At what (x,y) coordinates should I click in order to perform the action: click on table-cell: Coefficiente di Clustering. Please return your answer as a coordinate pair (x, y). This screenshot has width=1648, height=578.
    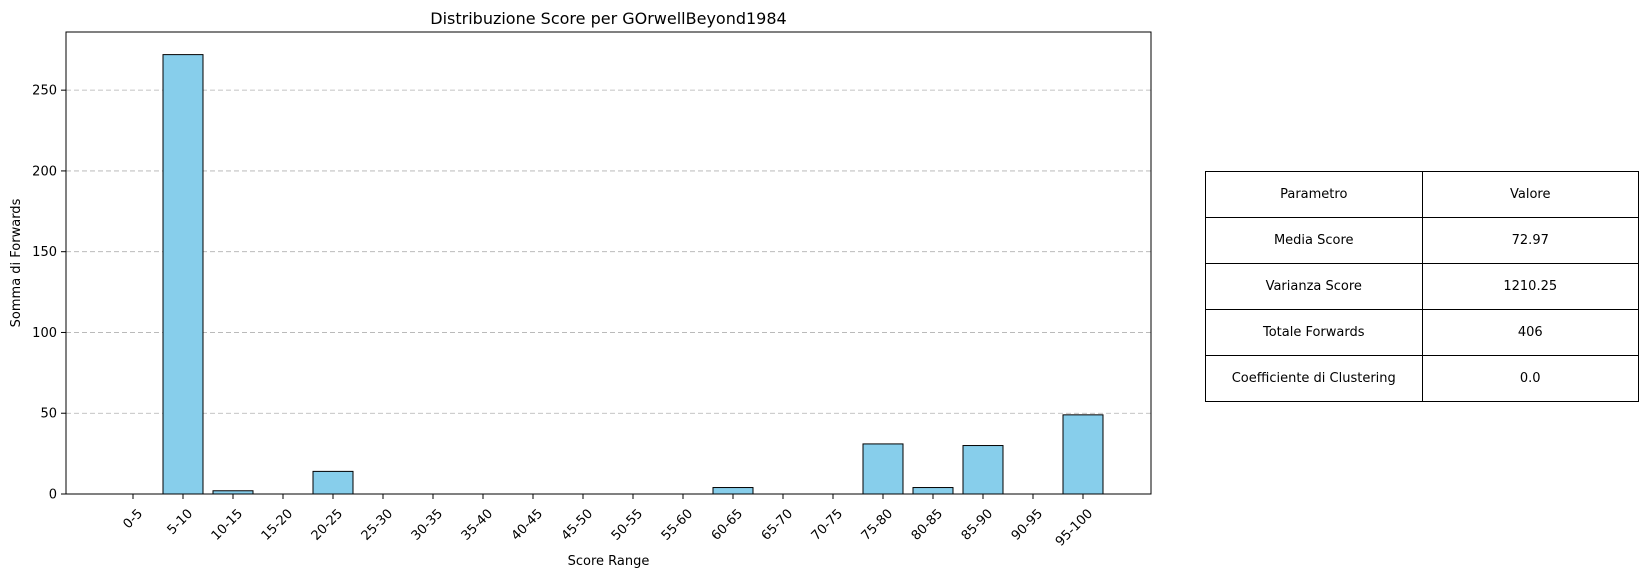
    Looking at the image, I should click on (1314, 378).